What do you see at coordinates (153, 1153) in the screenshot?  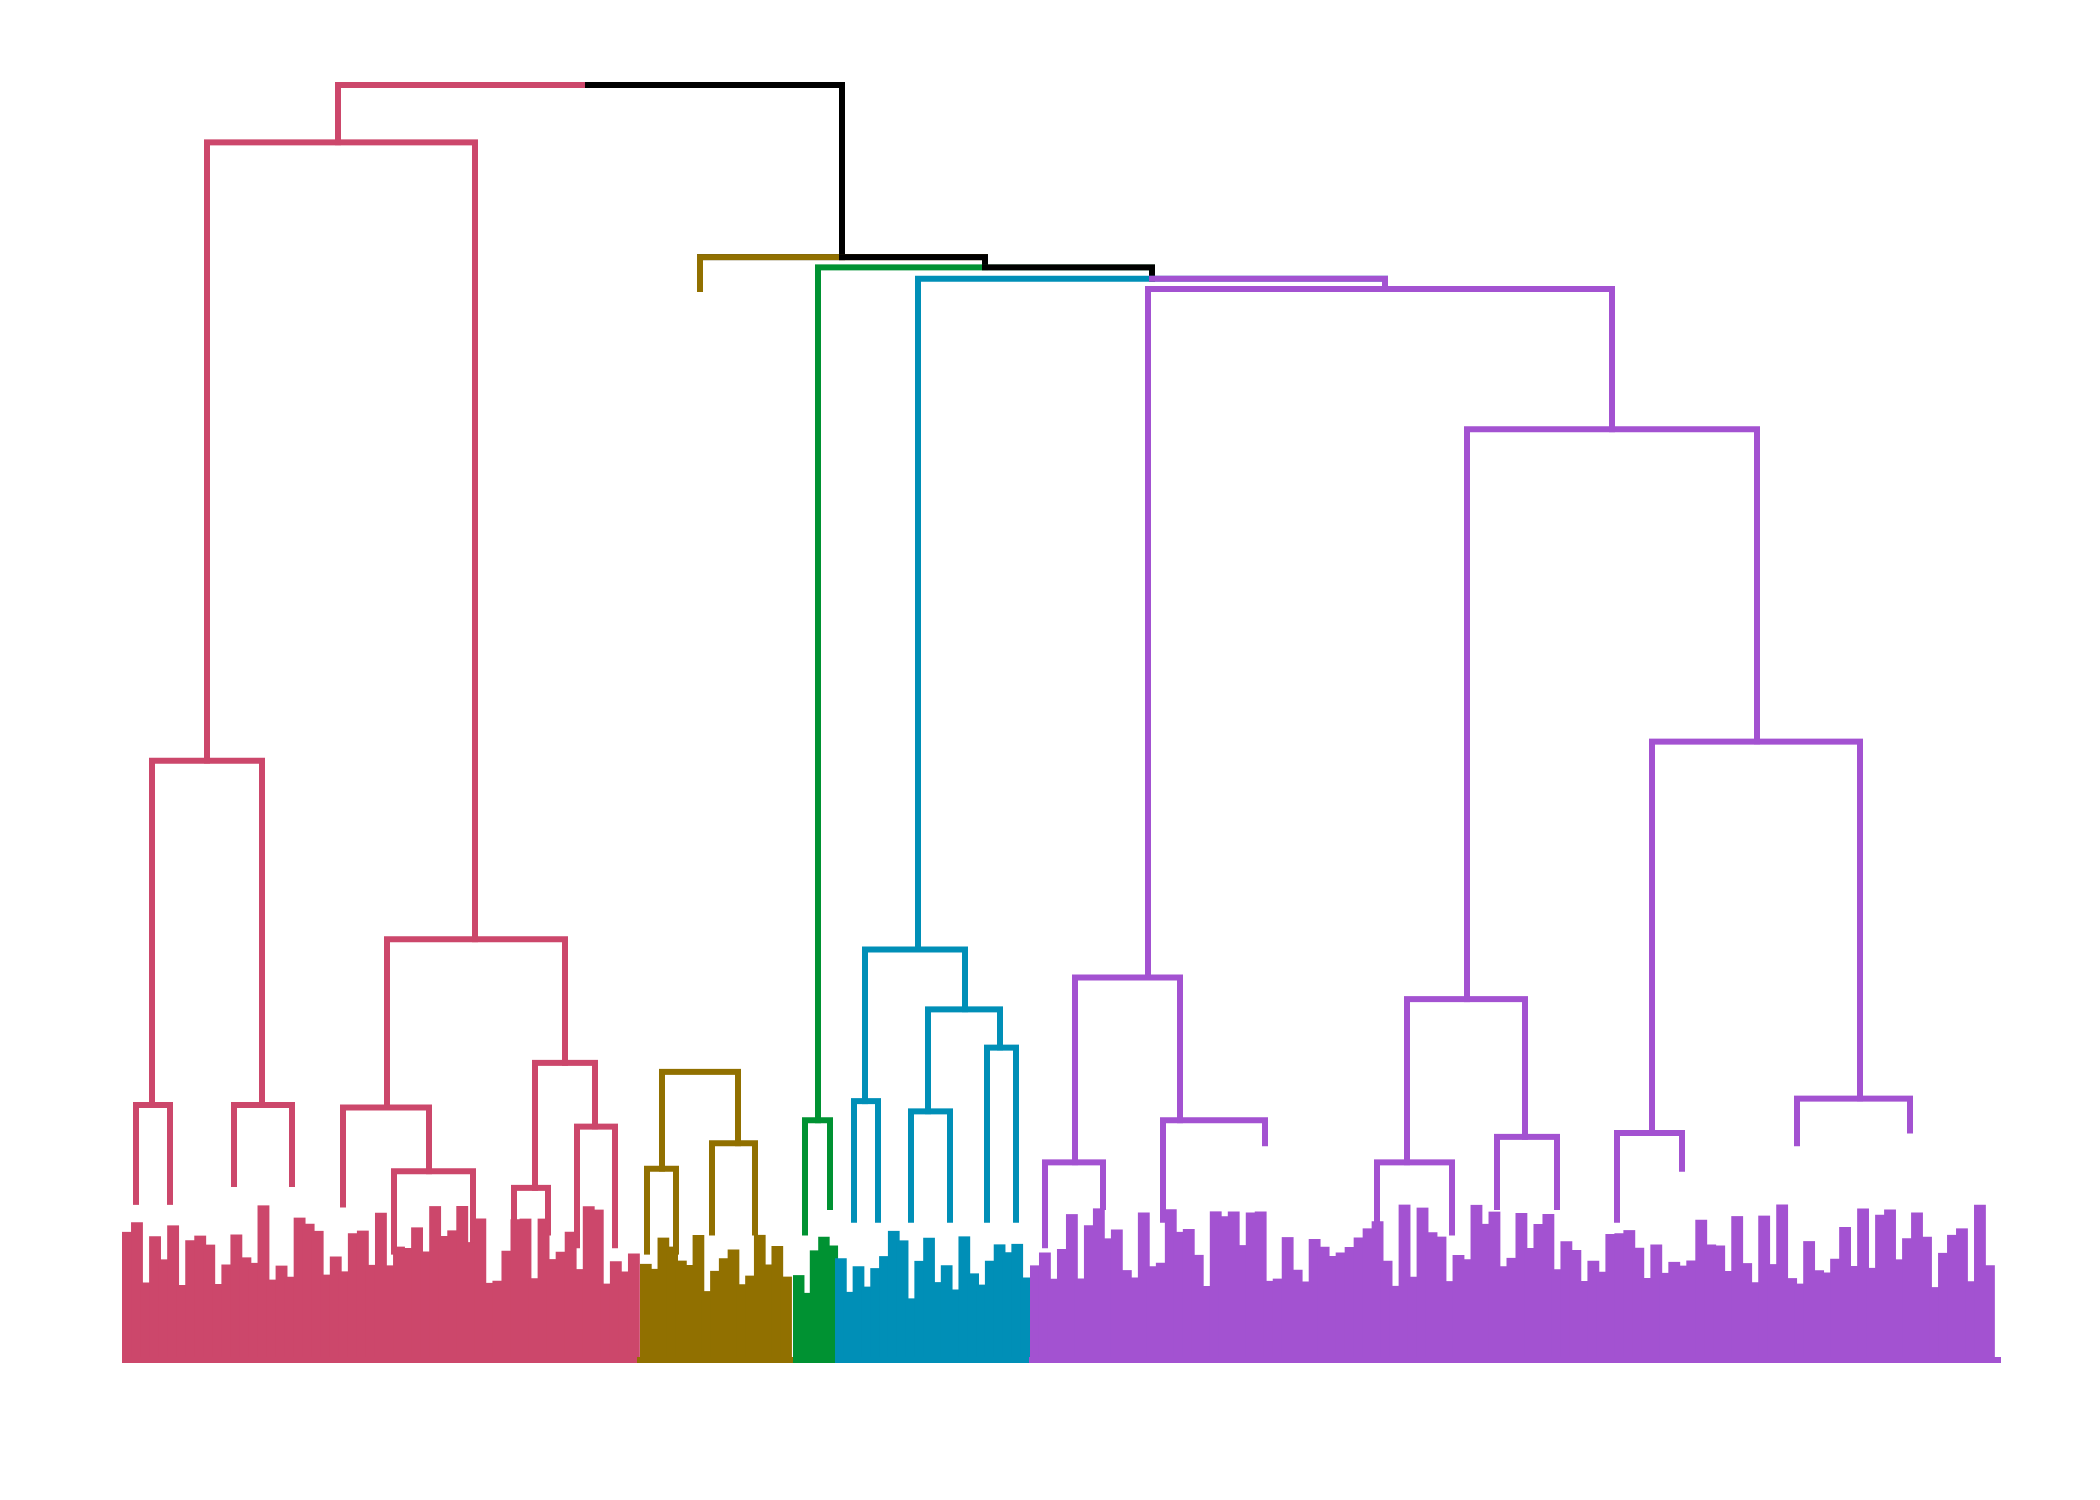 I see `c1-ll` at bounding box center [153, 1153].